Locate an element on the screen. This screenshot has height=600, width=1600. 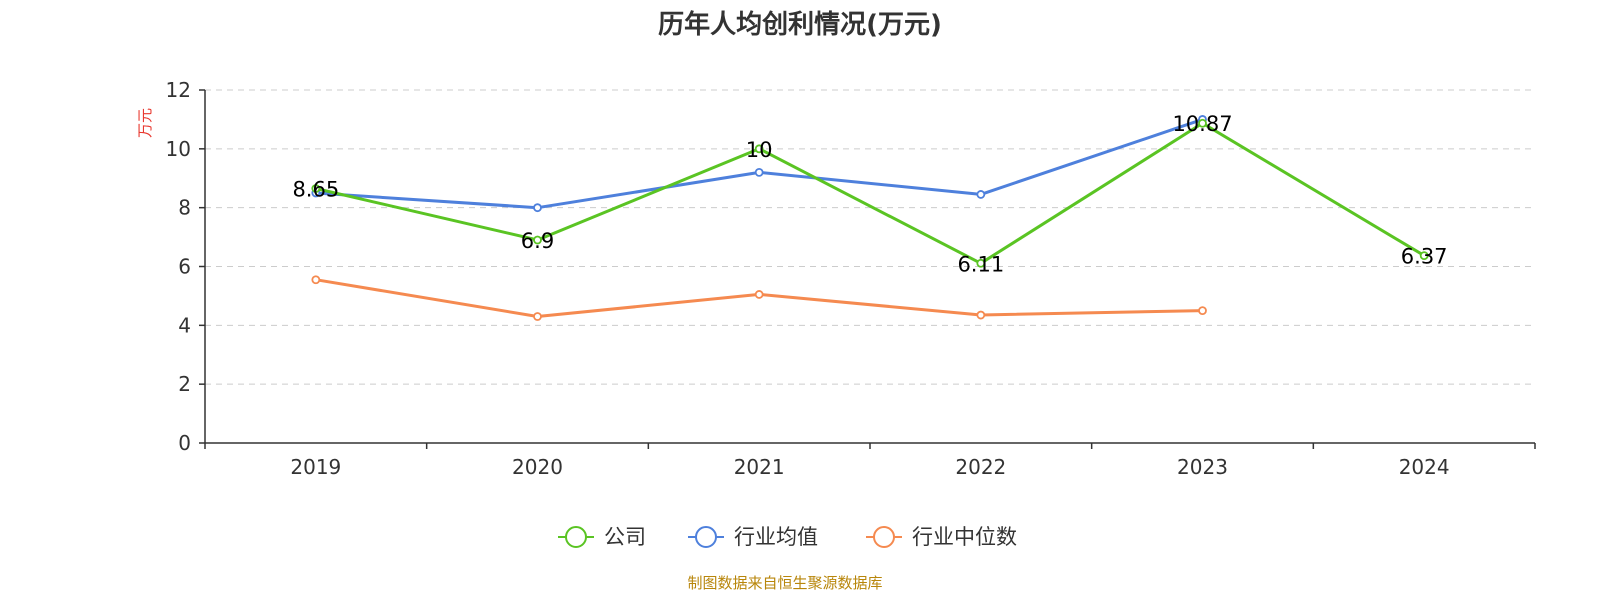
y-tick-label: 12 is located at coordinates (178, 90).